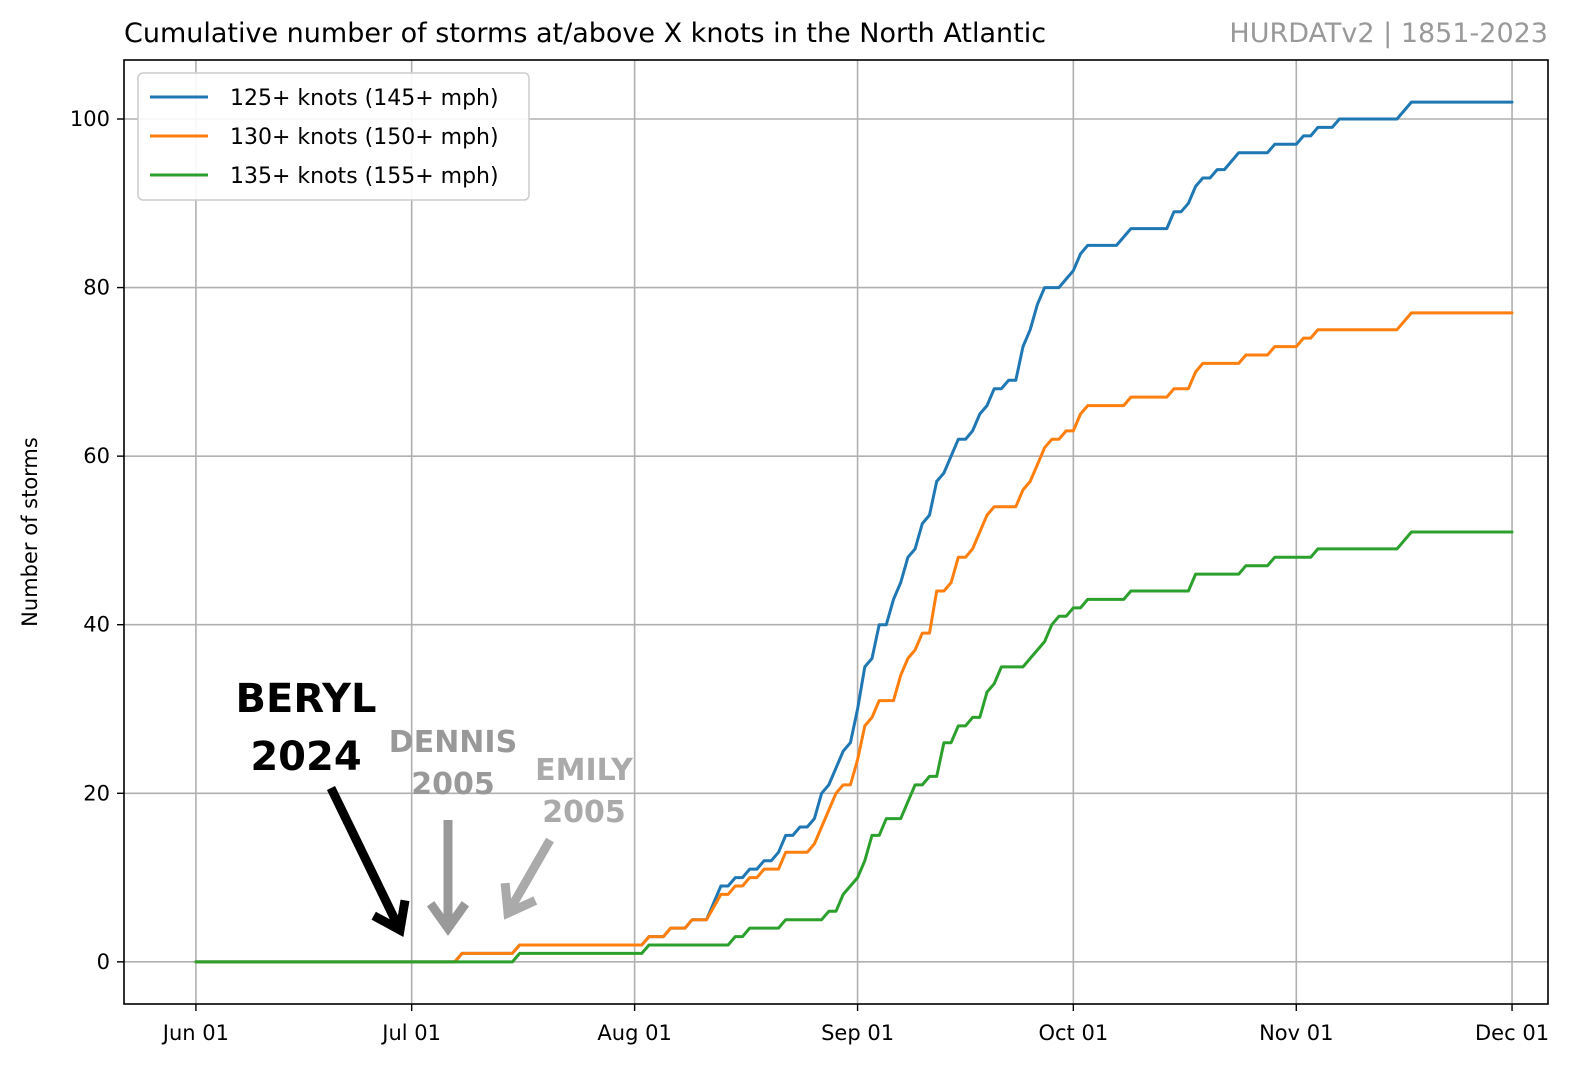 The height and width of the screenshot is (1080, 1588). What do you see at coordinates (364, 176) in the screenshot?
I see `legend-label-3: 135+ knots (155+ mph)` at bounding box center [364, 176].